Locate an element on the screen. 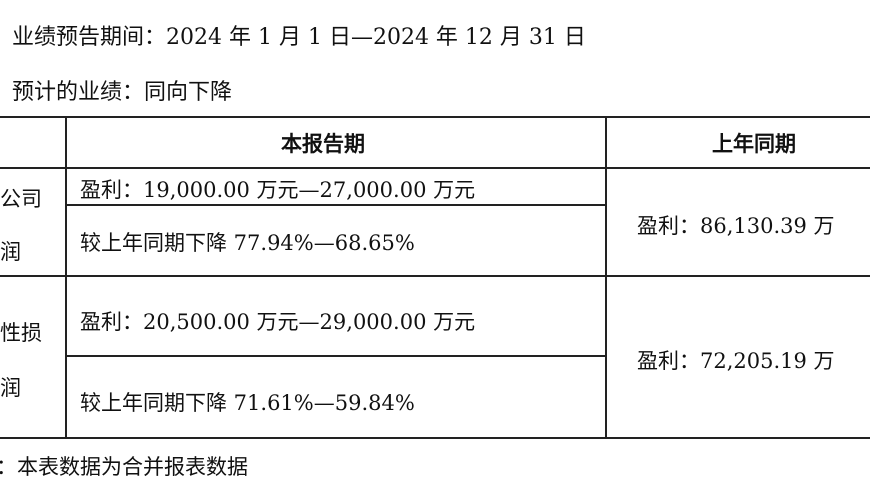 Image resolution: width=870 pixels, height=492 pixels. table-note: ：本表数据为合并报表数据 is located at coordinates (124, 467).